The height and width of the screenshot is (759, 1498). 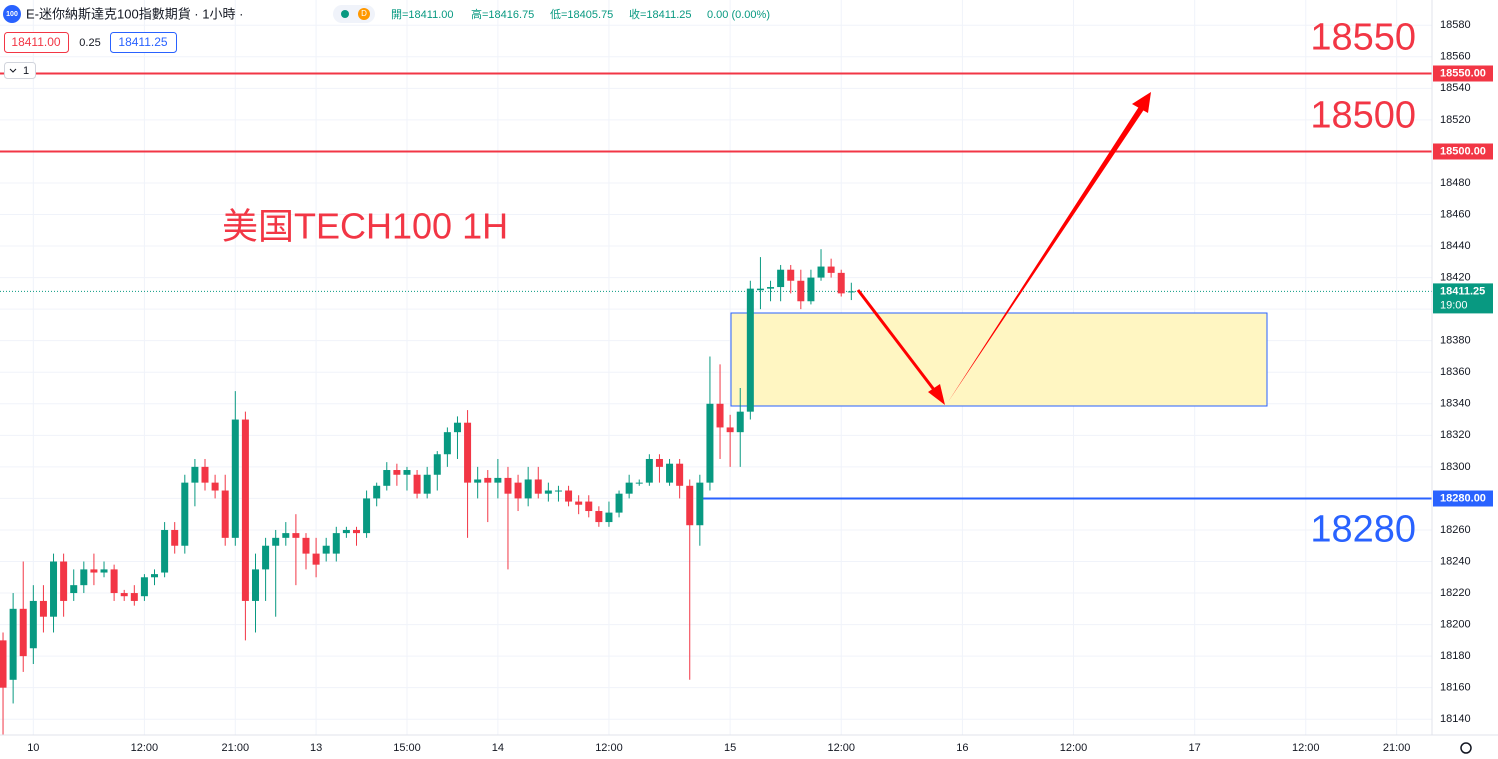 What do you see at coordinates (502, 14) in the screenshot?
I see `ohlc-high: 高=18416.75` at bounding box center [502, 14].